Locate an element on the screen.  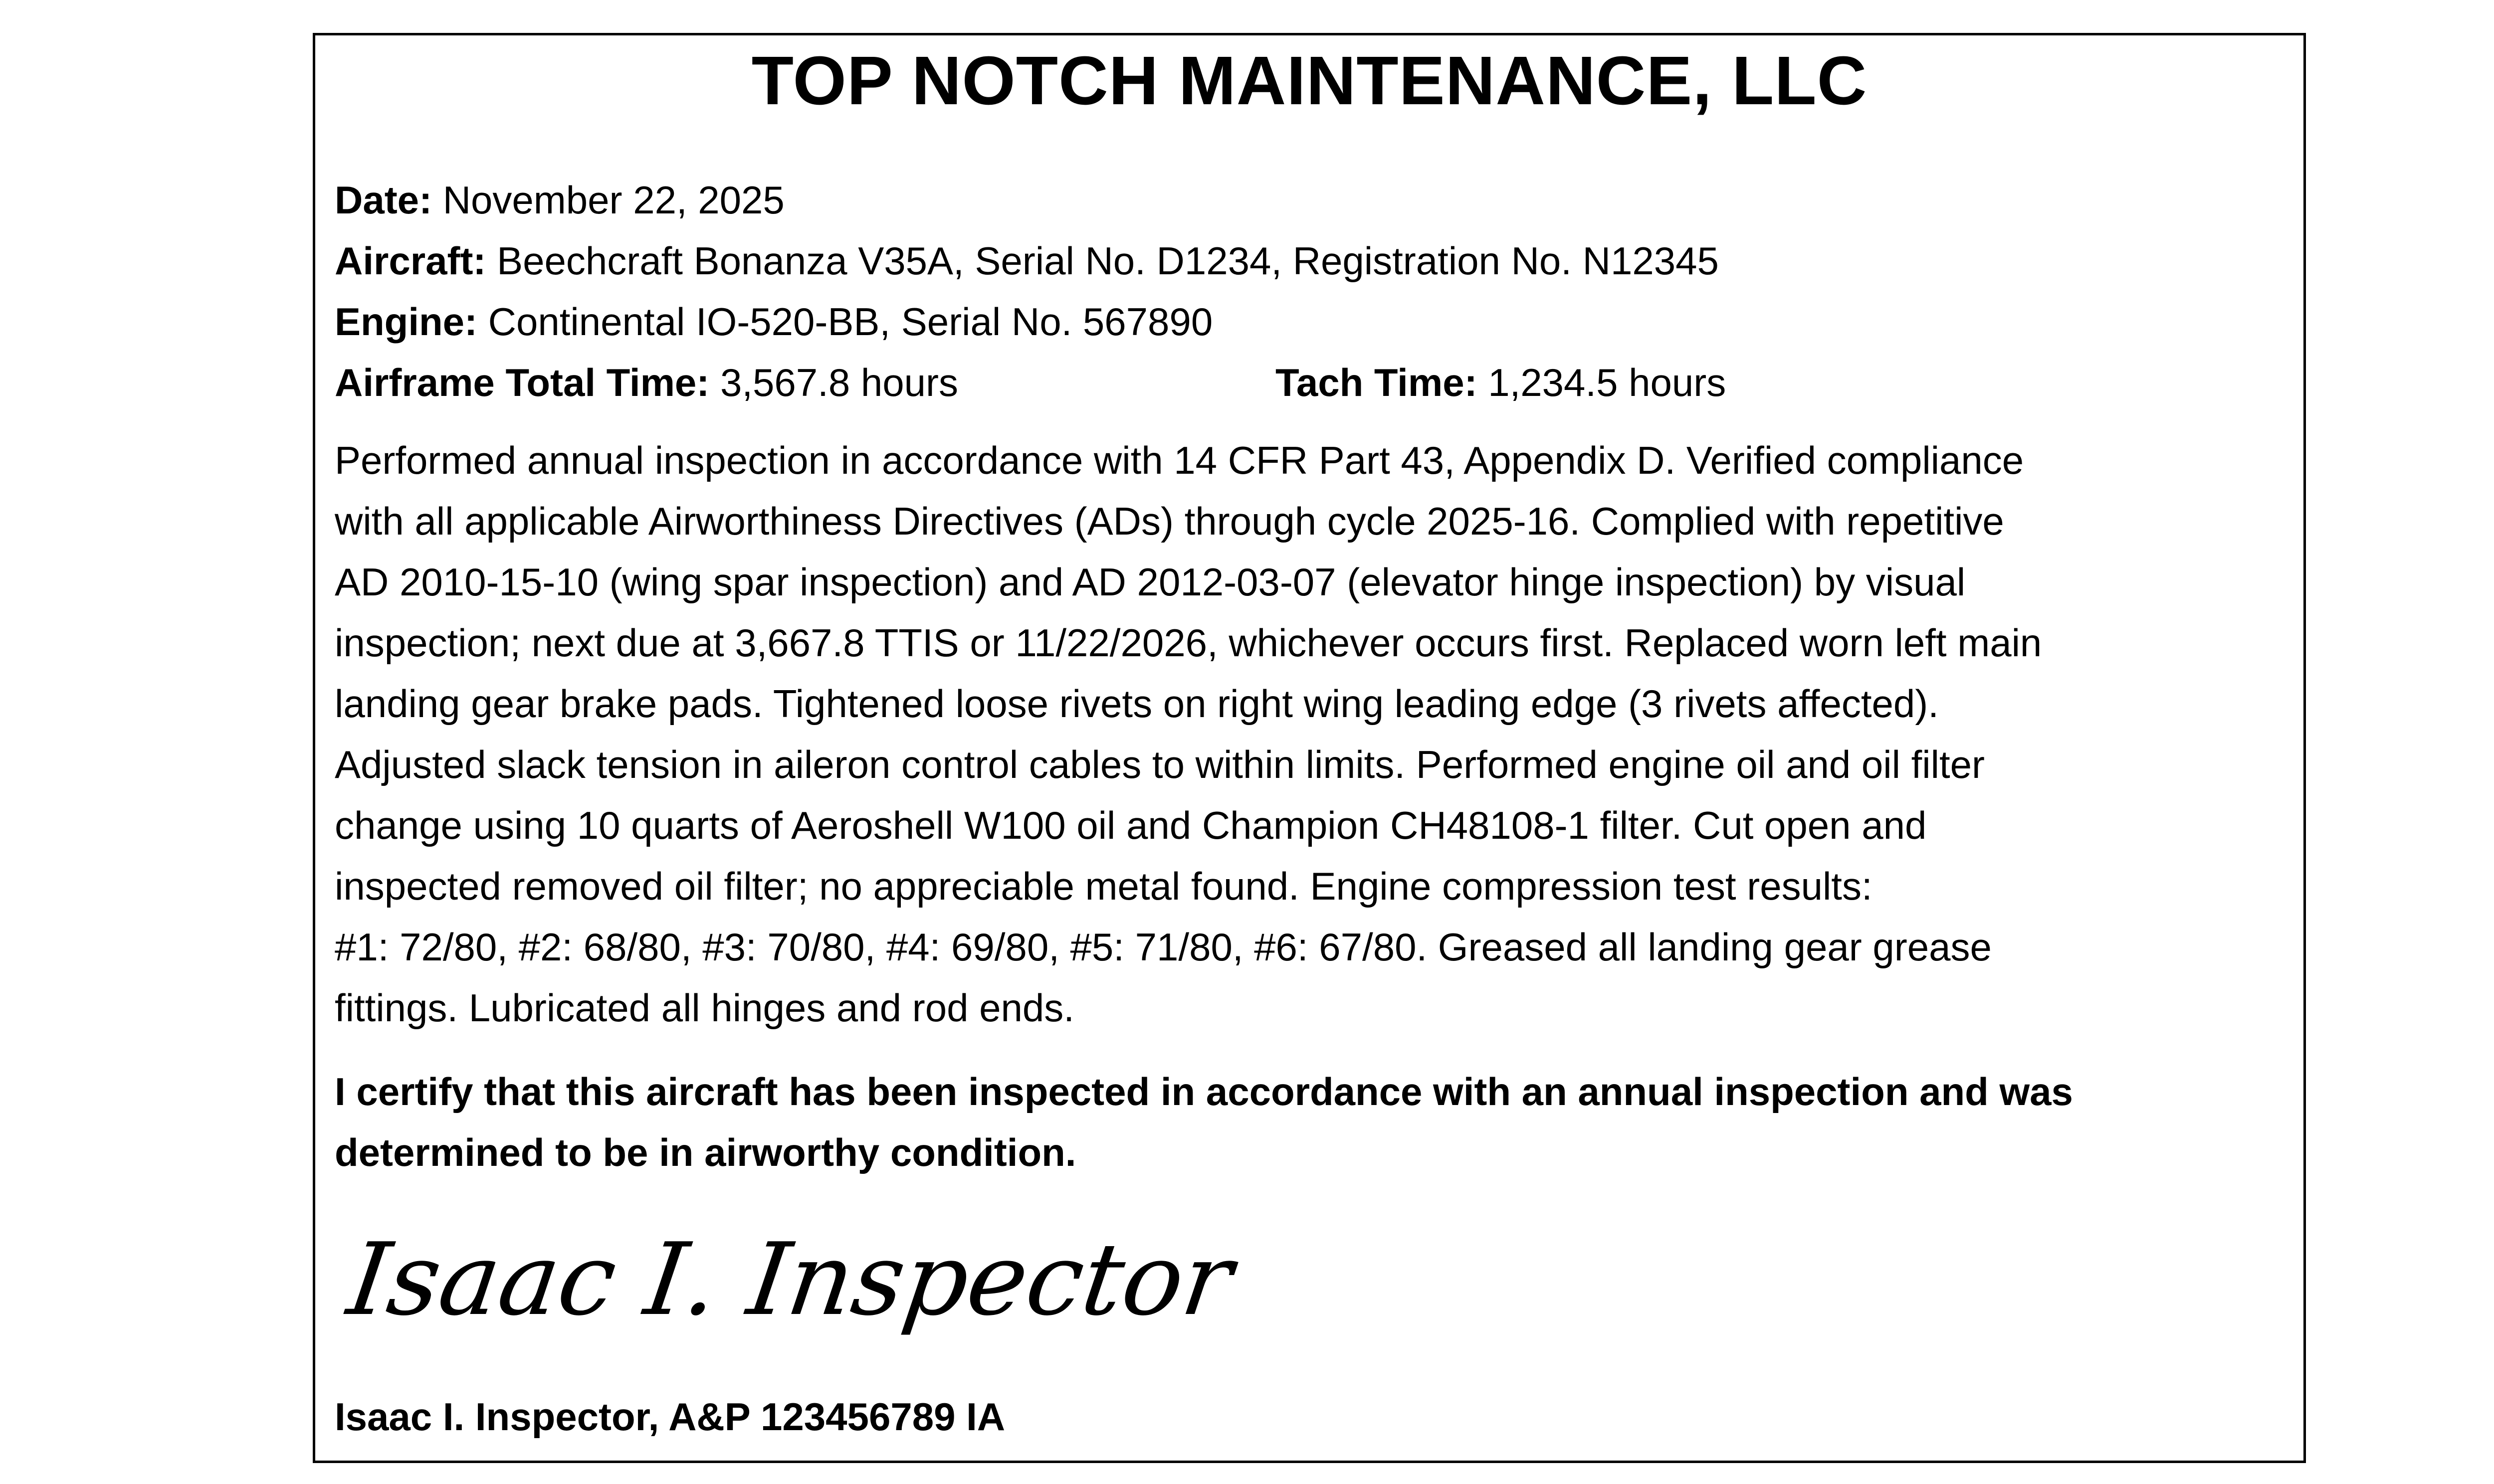
signature-area: Isaac I. Inspector is located at coordinates (1309, 1285).